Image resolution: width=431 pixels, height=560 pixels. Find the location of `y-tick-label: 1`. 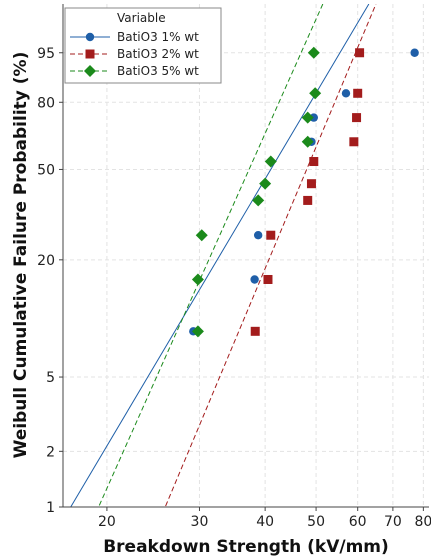

y-tick-label: 1 is located at coordinates (50, 508).